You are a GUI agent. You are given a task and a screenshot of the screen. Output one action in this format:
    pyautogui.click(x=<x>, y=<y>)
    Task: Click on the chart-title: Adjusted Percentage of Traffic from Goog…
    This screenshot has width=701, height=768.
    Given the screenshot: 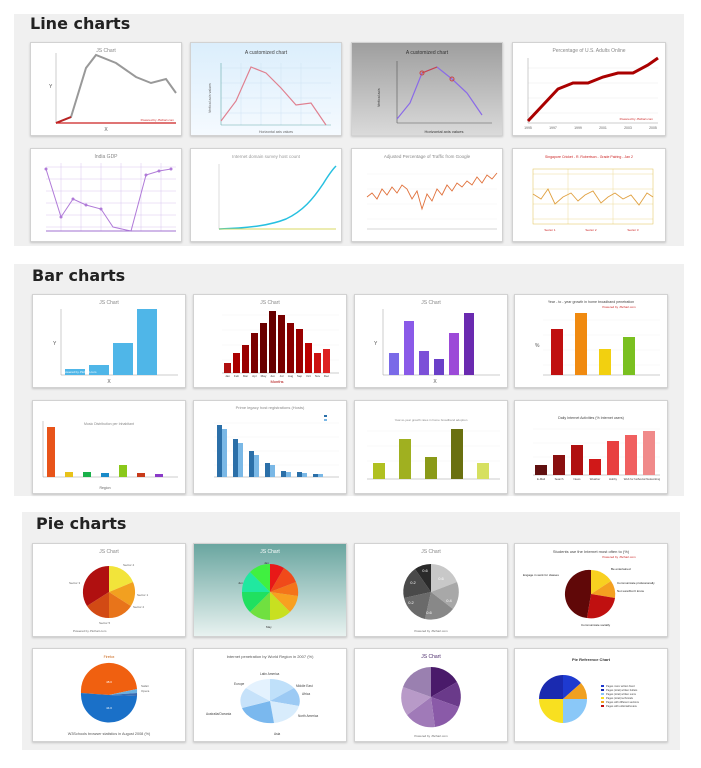 What is the action you would take?
    pyautogui.click(x=427, y=156)
    